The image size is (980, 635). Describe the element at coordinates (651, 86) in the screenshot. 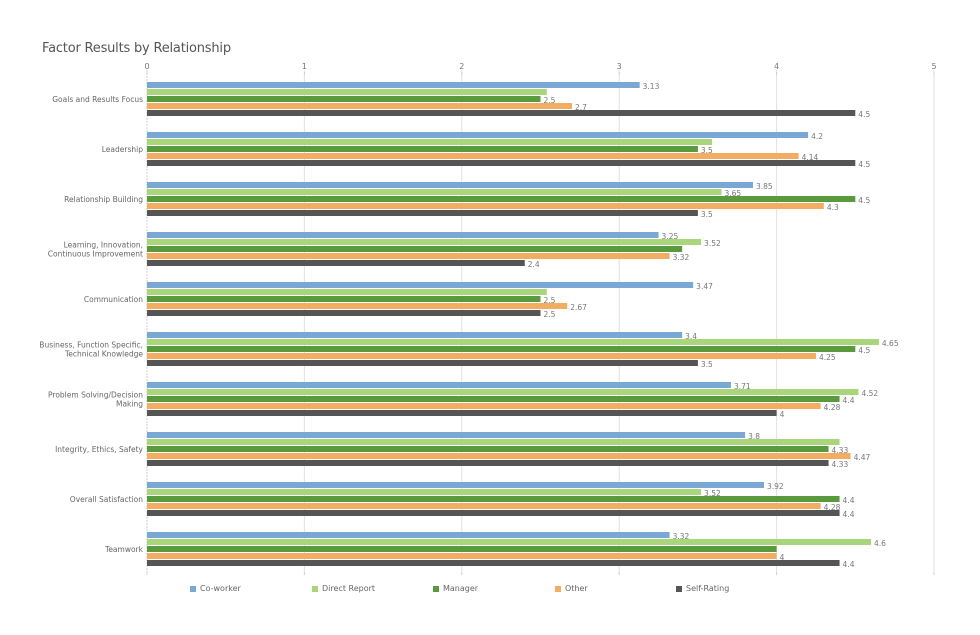

I see `data-label: 3.13` at that location.